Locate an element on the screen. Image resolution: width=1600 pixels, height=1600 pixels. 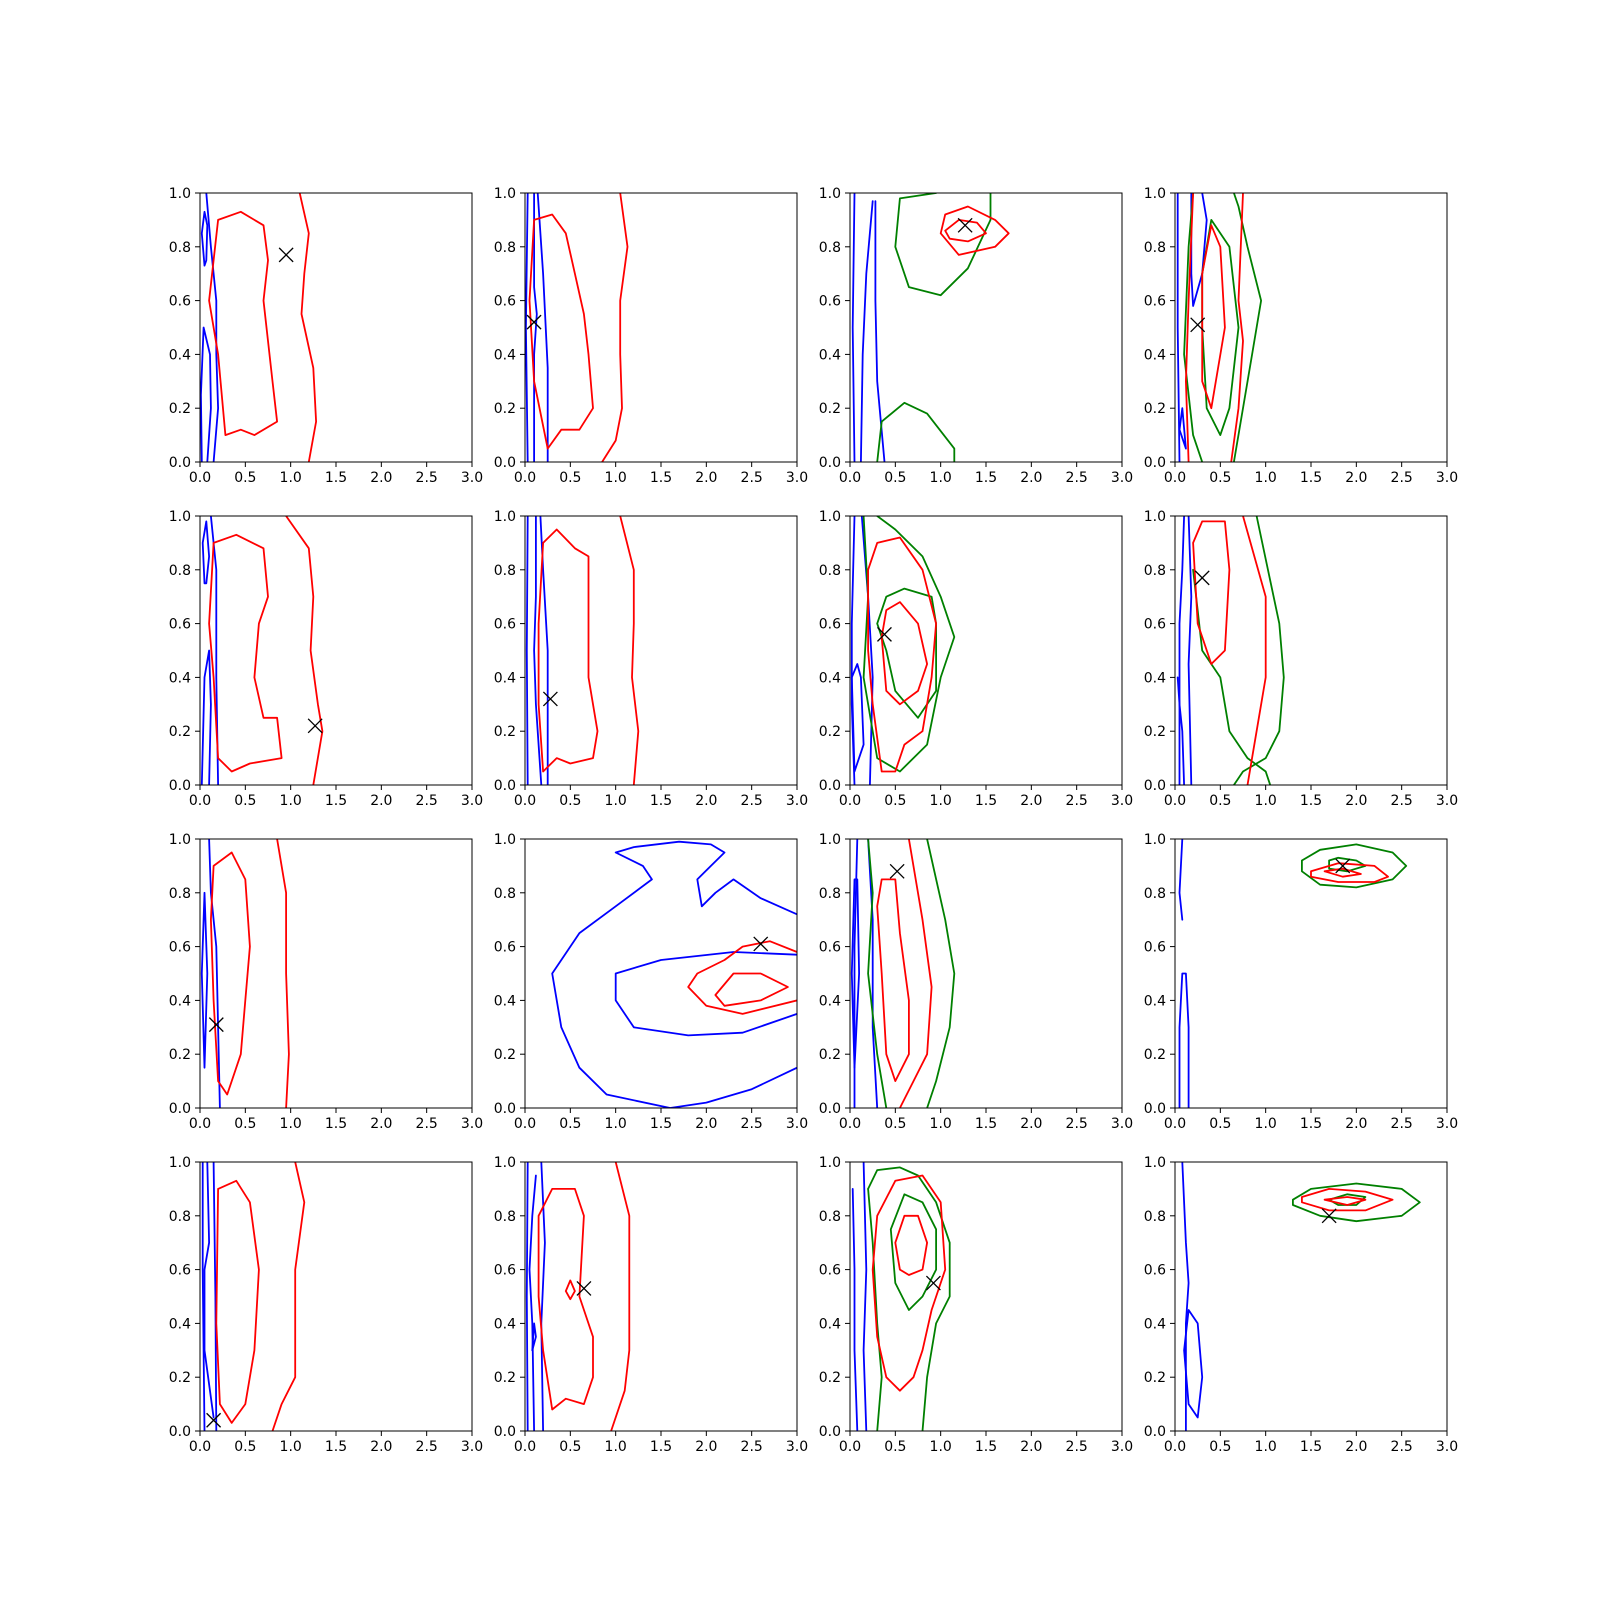
panel-4-4: 0.0 0.5 1.0 1.5 2.0 2.5 3.0 0.0 0.2 0.4 0.6 0.8 1.0 is located at coordinates (1301, 1305).